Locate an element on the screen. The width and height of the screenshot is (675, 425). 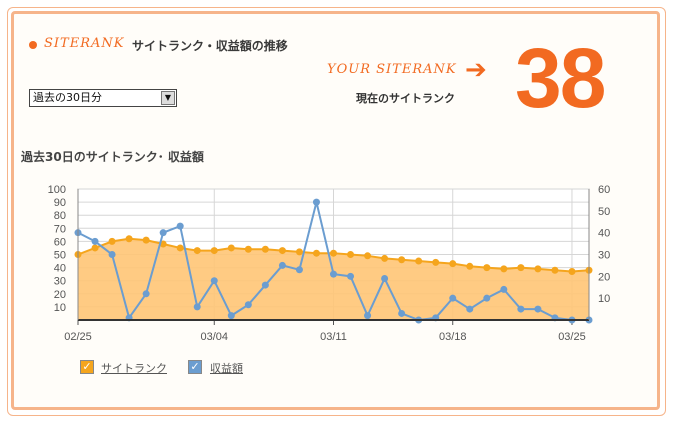
right-tick-label: 10 is located at coordinates (604, 299).